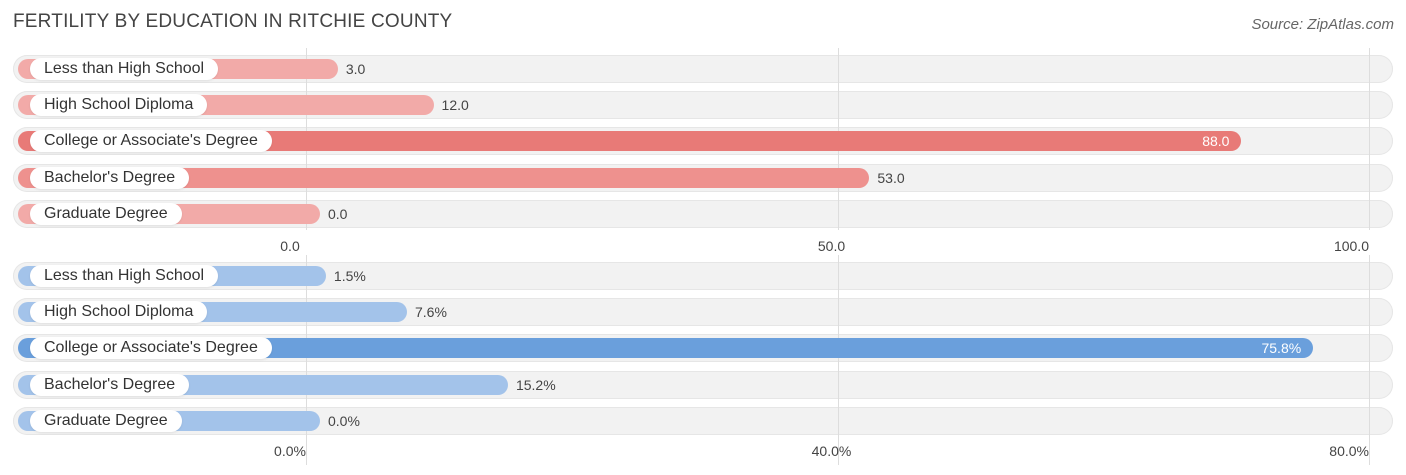 The image size is (1406, 475). What do you see at coordinates (1349, 451) in the screenshot?
I see `tick-label: 80.0%` at bounding box center [1349, 451].